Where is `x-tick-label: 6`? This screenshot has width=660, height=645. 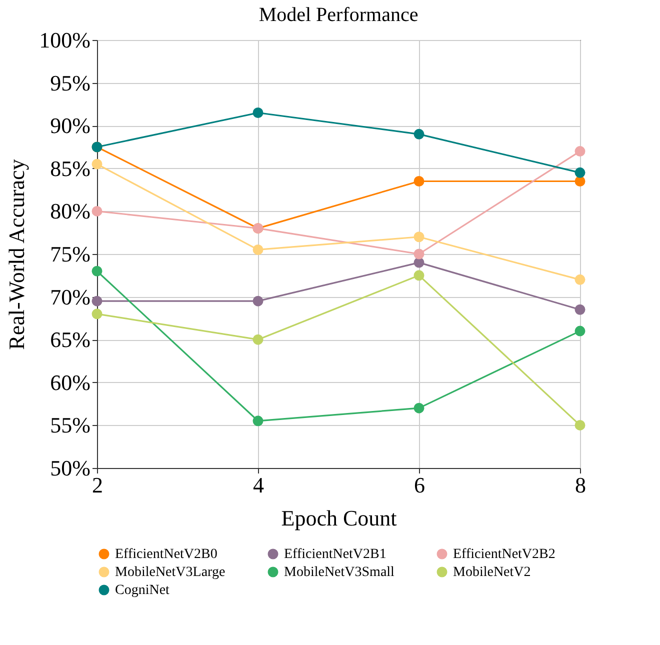 x-tick-label: 6 is located at coordinates (419, 485).